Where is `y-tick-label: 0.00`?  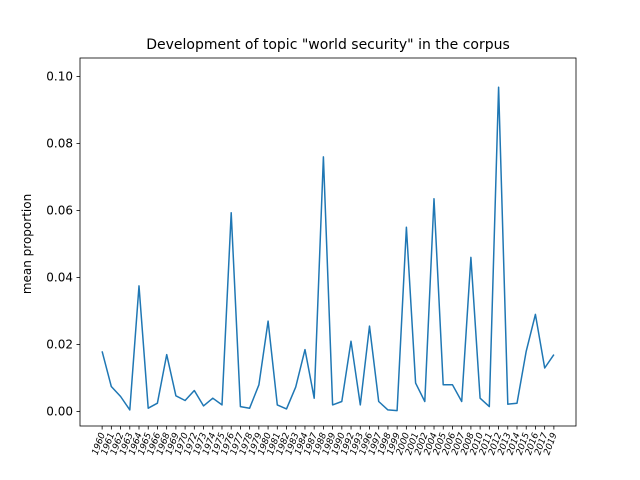
y-tick-label: 0.00 is located at coordinates (59, 412).